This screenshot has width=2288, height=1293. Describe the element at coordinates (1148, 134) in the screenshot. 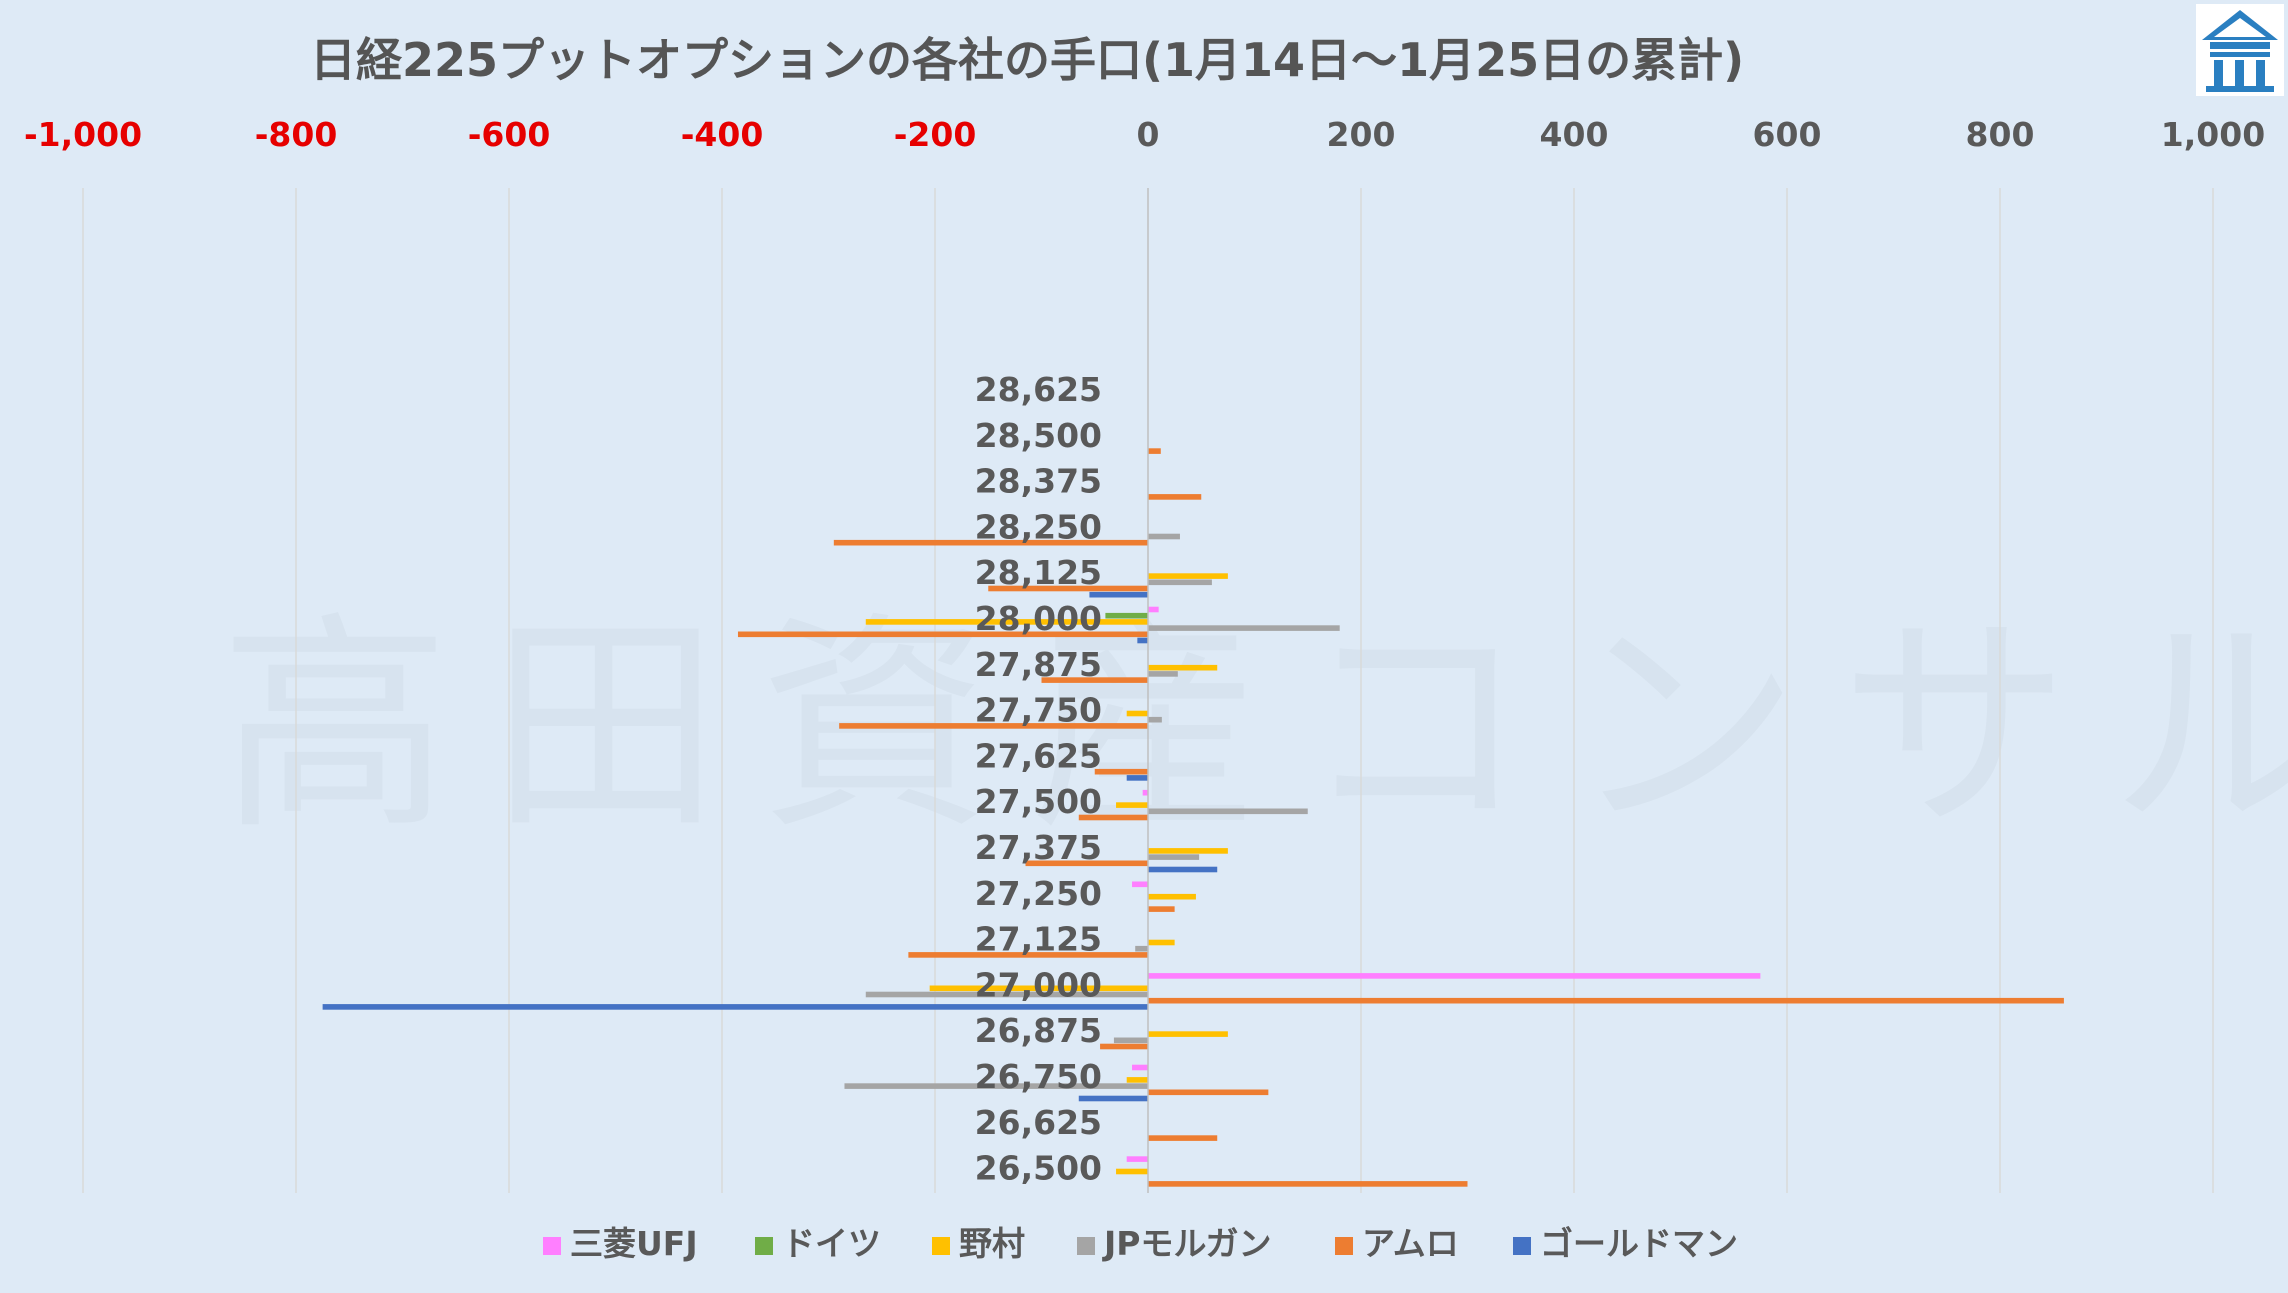

I see `x-tick-label: 0` at that location.